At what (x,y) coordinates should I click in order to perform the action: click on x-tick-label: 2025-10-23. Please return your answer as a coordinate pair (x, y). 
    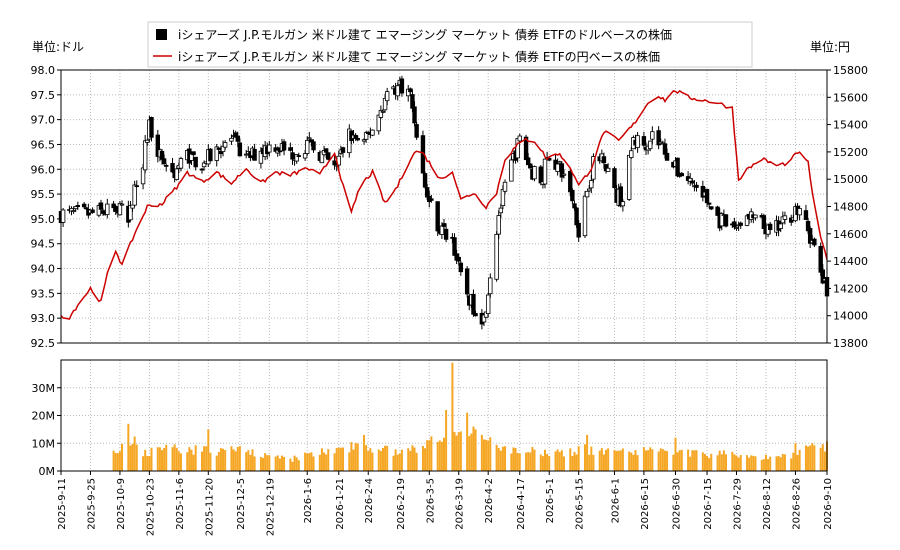
    Looking at the image, I should click on (150, 507).